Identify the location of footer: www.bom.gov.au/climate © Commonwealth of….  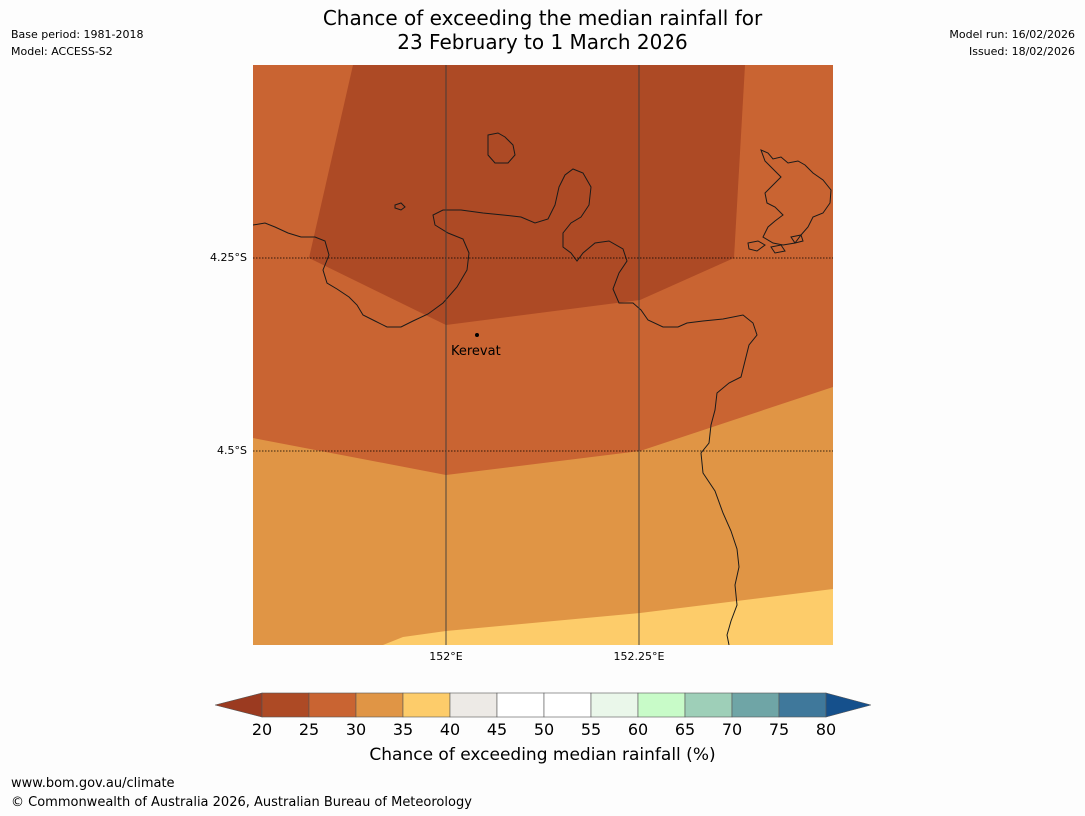
(241, 793).